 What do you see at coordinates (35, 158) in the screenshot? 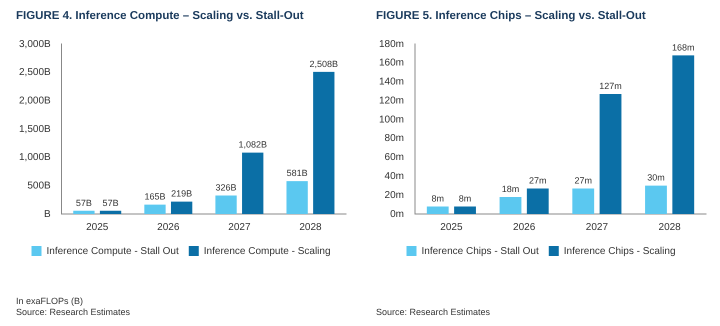
I see `y-tick-label: 1,000B` at bounding box center [35, 158].